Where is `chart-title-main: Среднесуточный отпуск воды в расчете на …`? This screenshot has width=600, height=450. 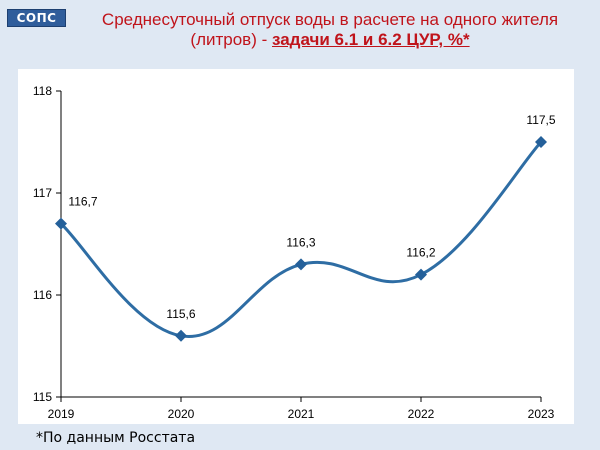
chart-title-main: Среднесуточный отпуск воды в расчете на … is located at coordinates (330, 29).